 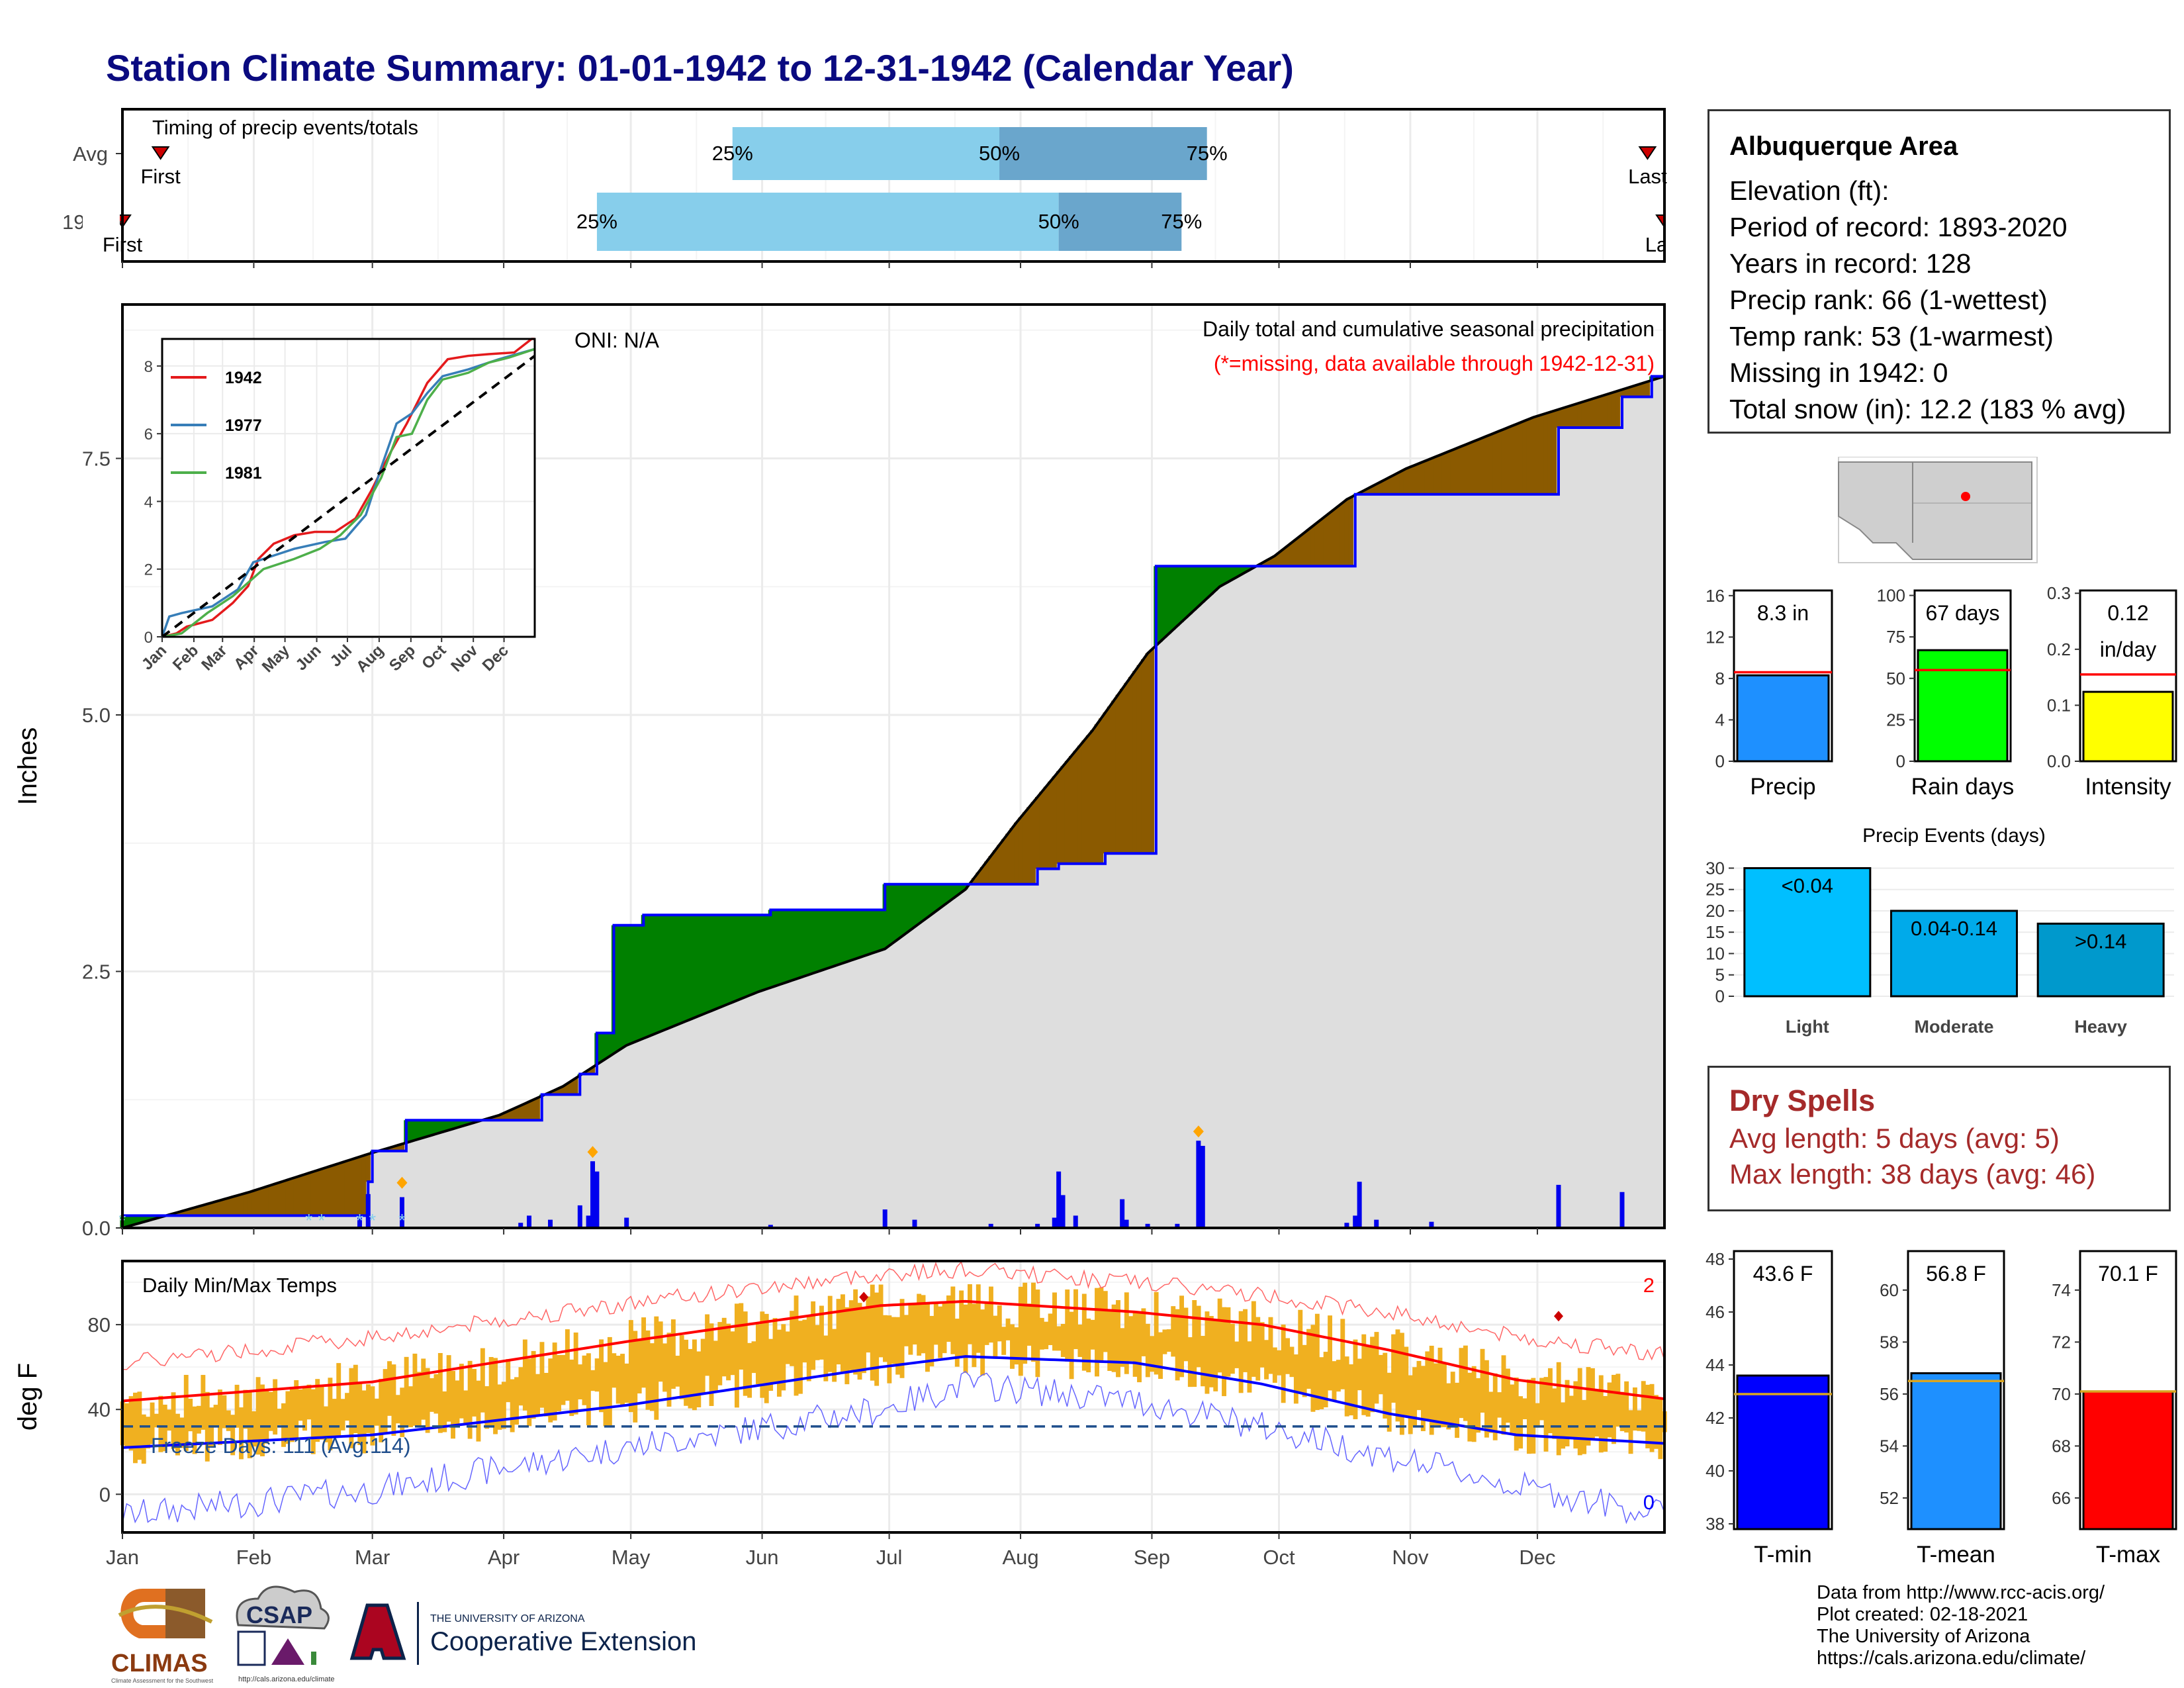 I want to click on cum-y-tick-label: 7.5, so click(x=97, y=459).